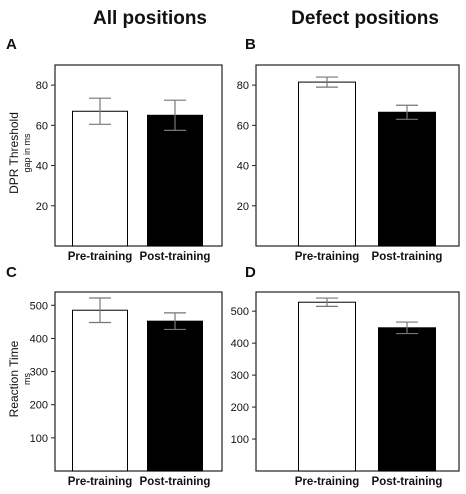 This screenshot has height=494, width=466. What do you see at coordinates (175, 180) in the screenshot?
I see `bar-a-post-training` at bounding box center [175, 180].